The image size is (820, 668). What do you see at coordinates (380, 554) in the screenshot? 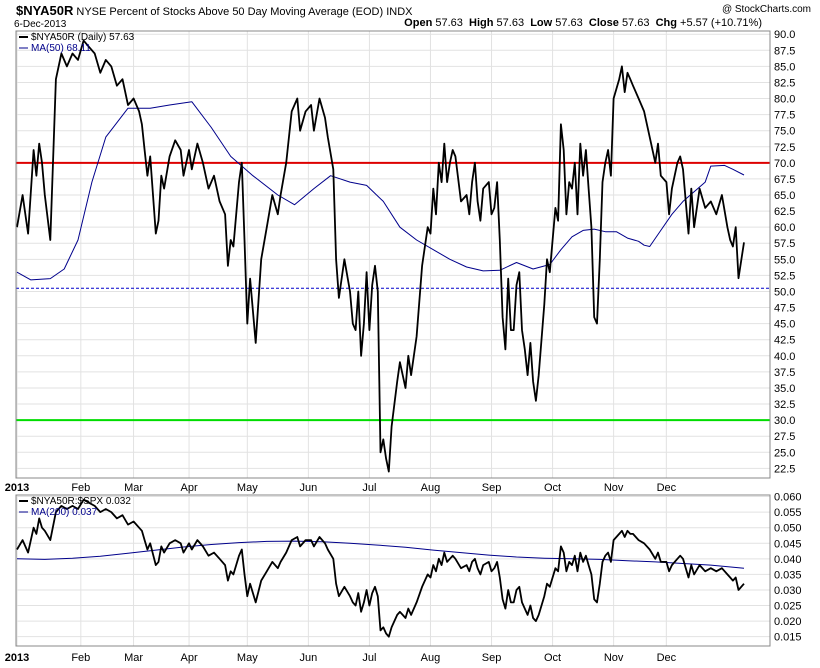
I see `series-line-ma200` at bounding box center [380, 554].